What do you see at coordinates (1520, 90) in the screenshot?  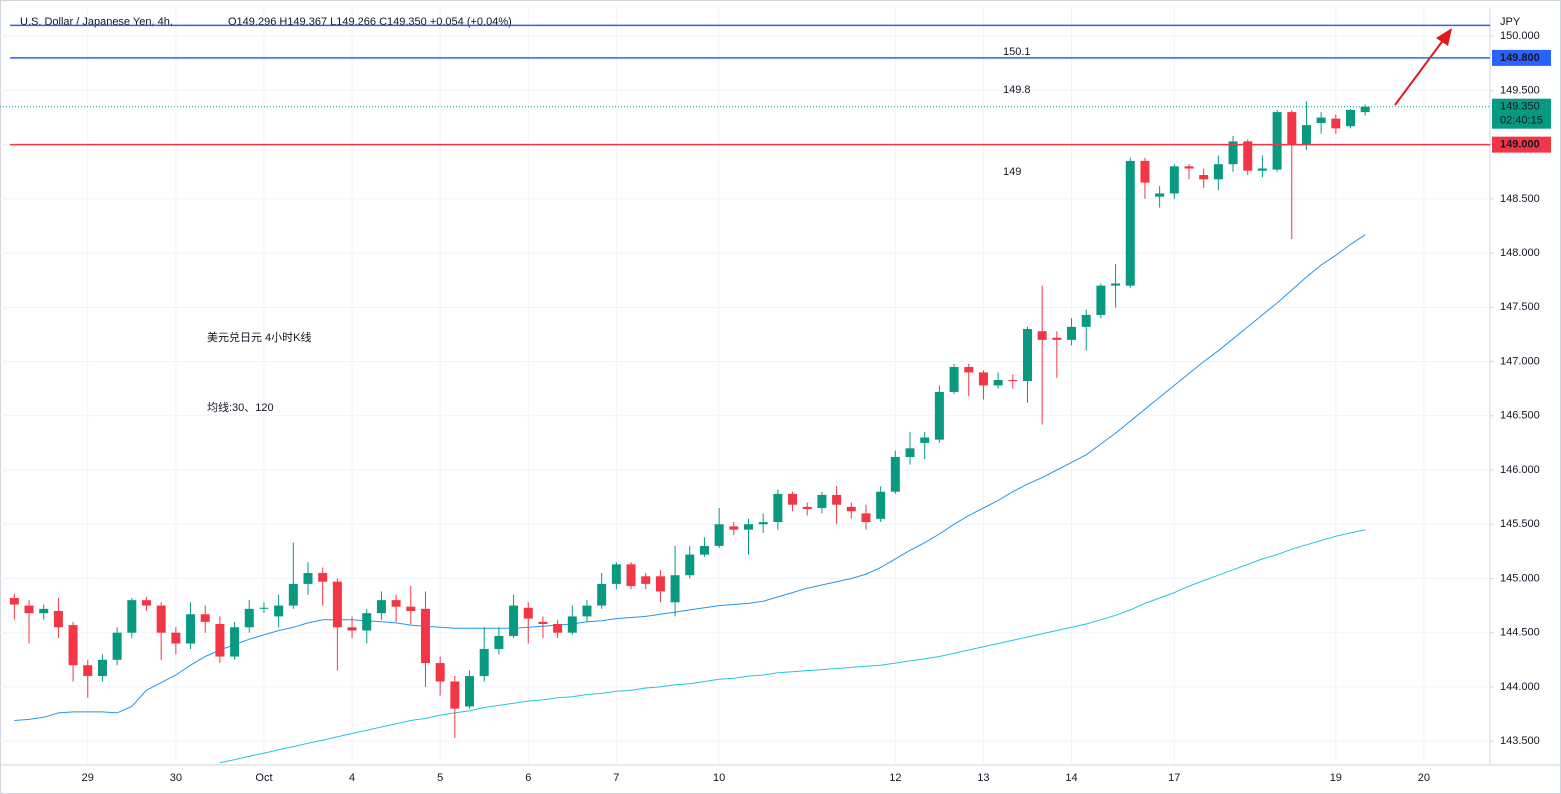 I see `y-tick-label: 149.500` at bounding box center [1520, 90].